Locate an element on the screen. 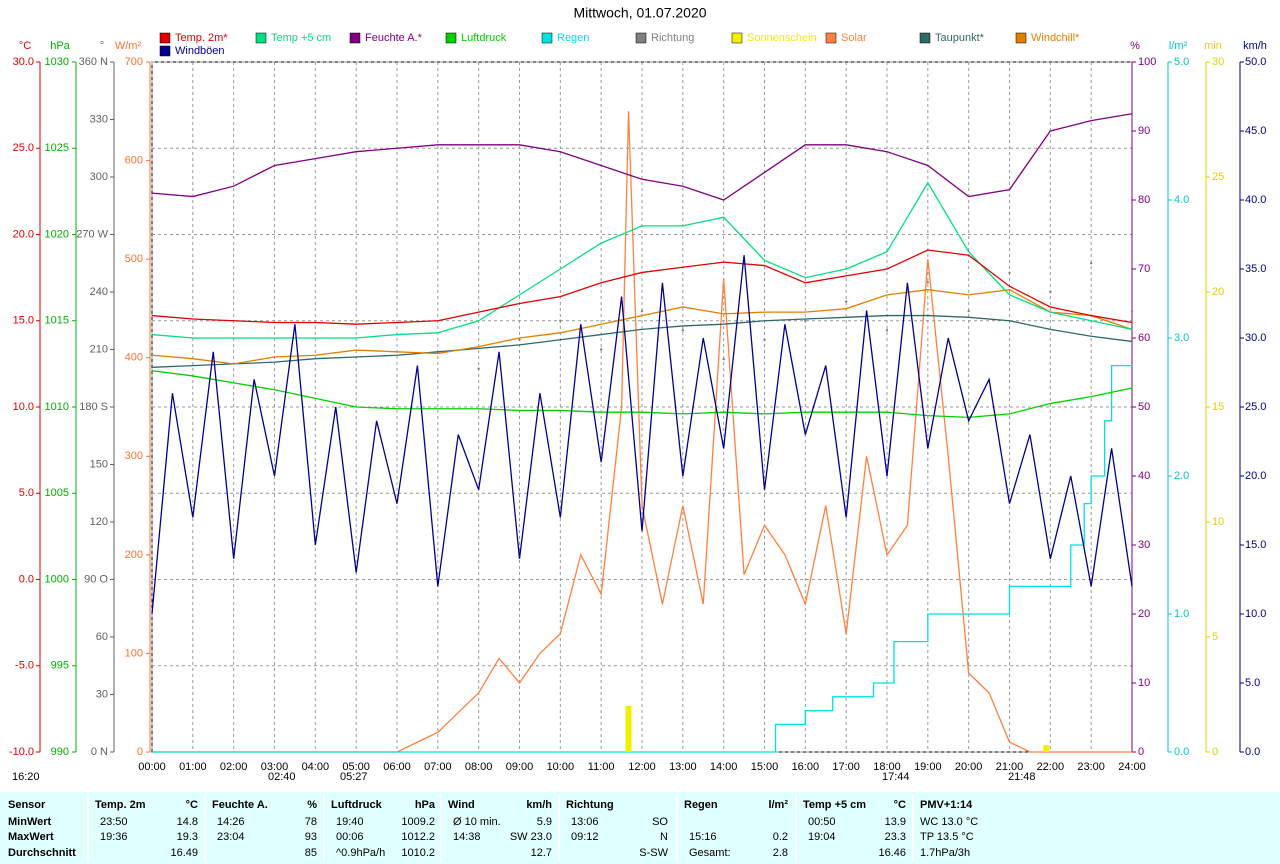 The image size is (1280, 864). y-tick-label: 300 is located at coordinates (134, 456).